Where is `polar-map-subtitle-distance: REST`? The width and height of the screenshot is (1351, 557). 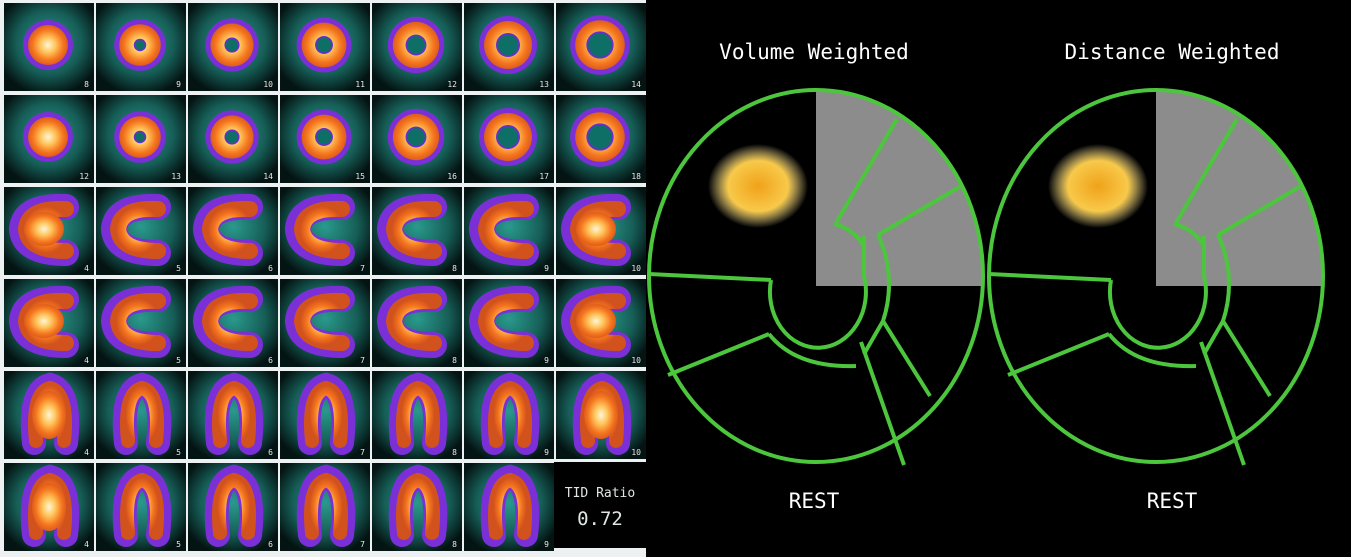
polar-map-subtitle-distance: REST is located at coordinates (1172, 501).